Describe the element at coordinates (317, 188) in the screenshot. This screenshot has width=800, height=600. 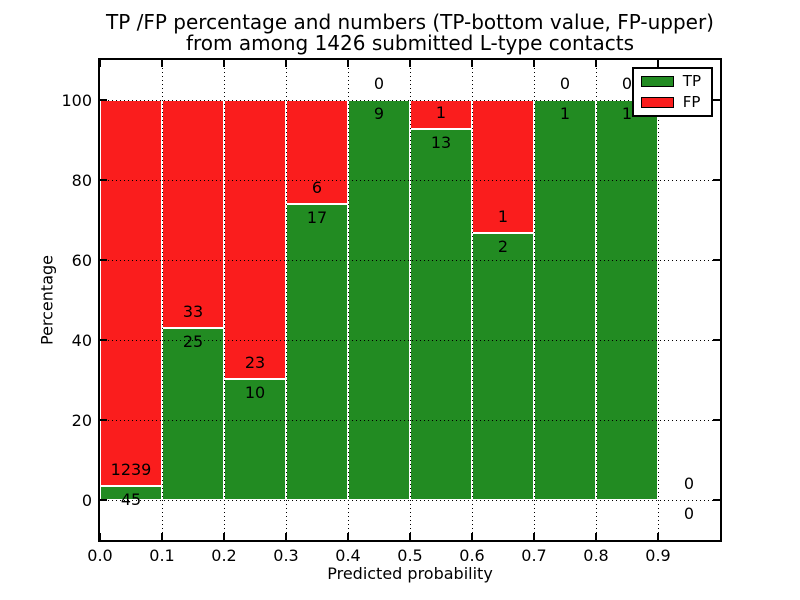
I see `fp-count-label: 6` at that location.